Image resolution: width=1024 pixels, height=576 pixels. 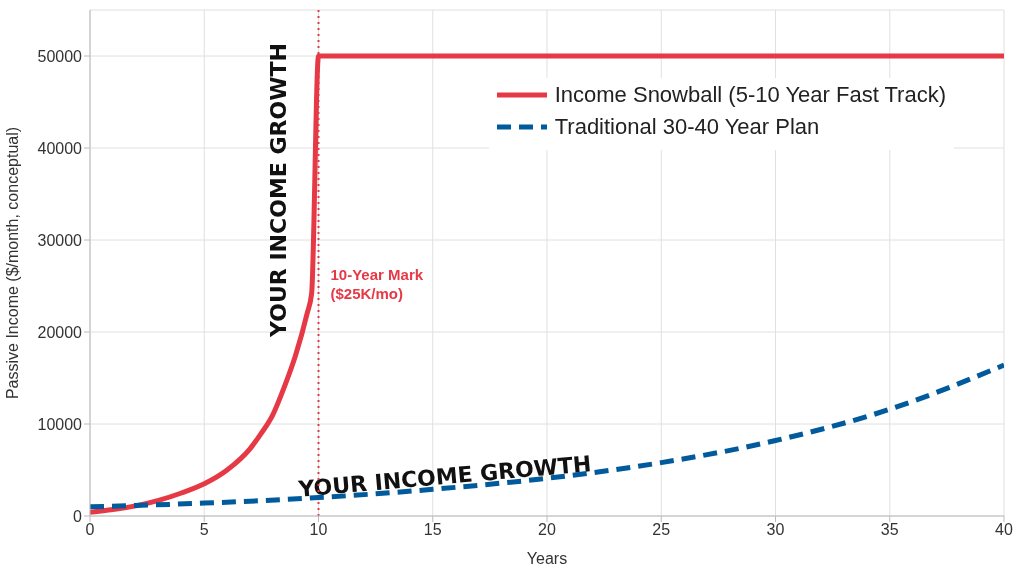 I want to click on x-tick-label: 5, so click(x=204, y=530).